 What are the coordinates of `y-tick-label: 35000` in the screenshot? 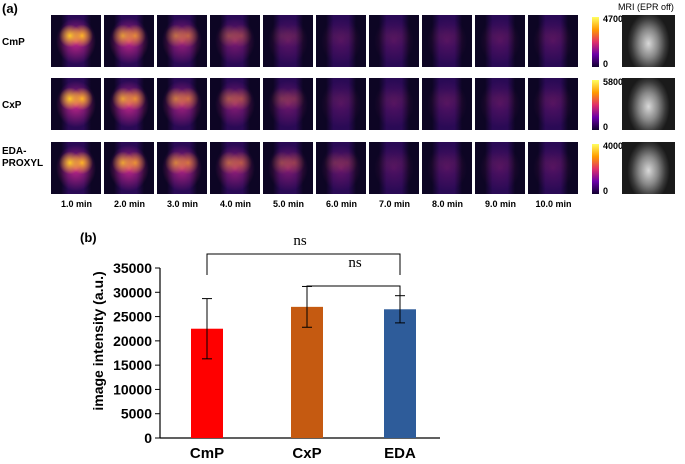 It's located at (132, 268).